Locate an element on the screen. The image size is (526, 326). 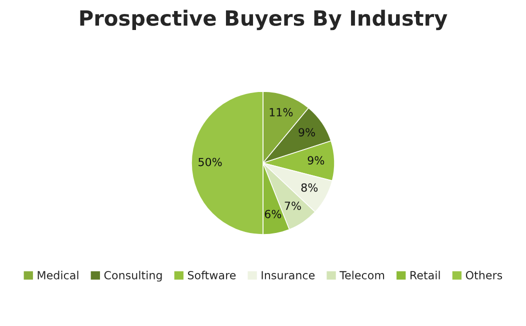
data-label: 8% is located at coordinates (309, 187).